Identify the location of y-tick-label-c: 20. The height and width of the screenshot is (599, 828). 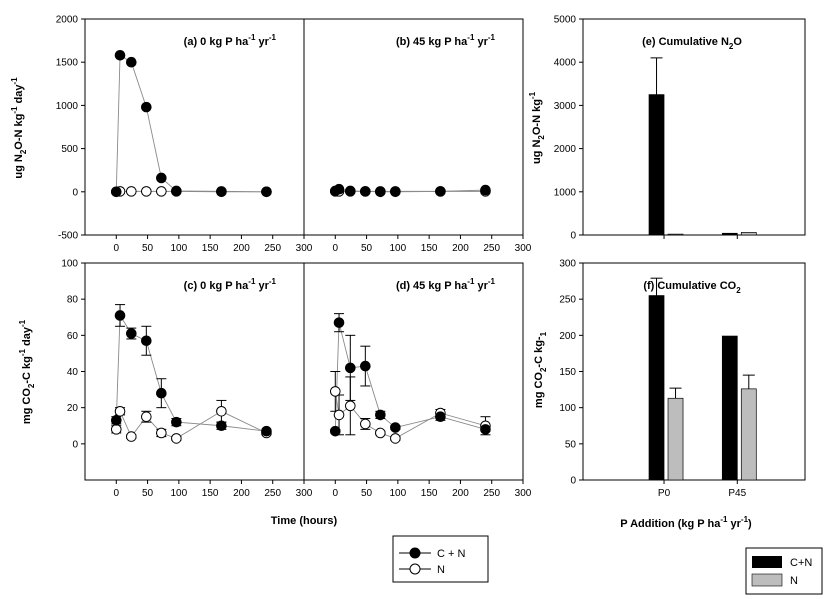
(73, 408).